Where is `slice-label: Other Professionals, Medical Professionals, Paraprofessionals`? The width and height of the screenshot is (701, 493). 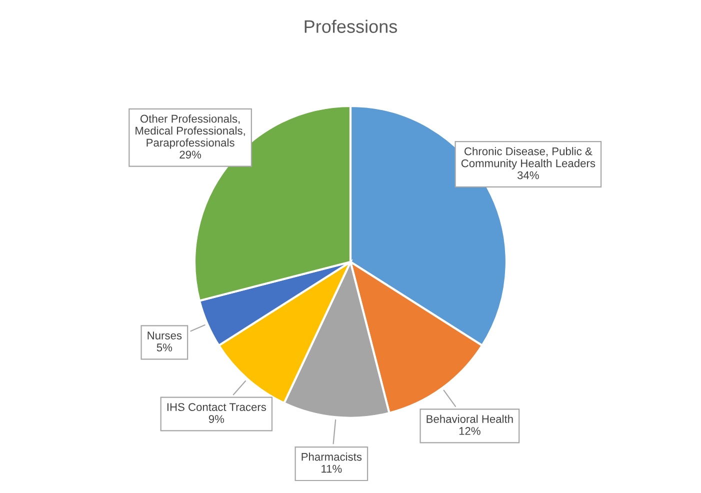 slice-label: Other Professionals, Medical Professionals, Paraprofessionals is located at coordinates (190, 131).